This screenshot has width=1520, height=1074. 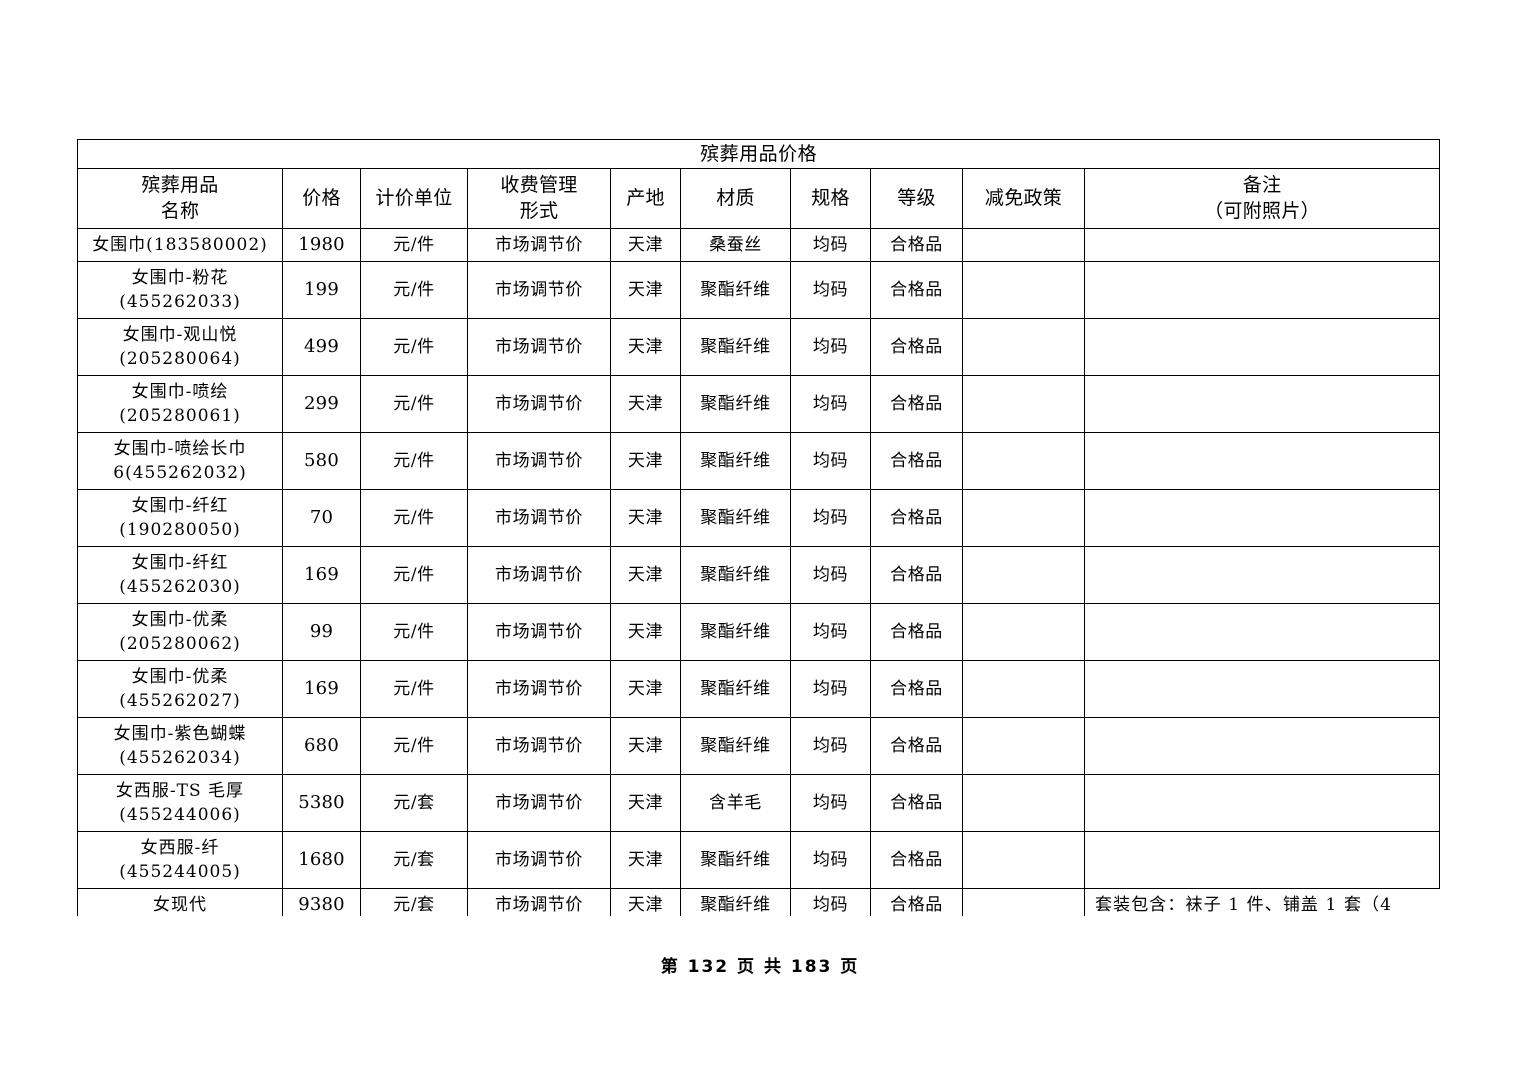 I want to click on cell-price: 680, so click(x=321, y=746).